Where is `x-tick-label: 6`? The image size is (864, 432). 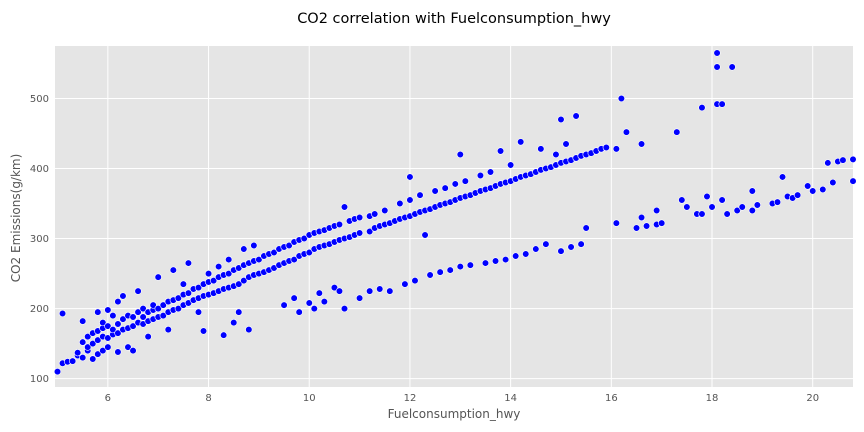 x-tick-label: 6 is located at coordinates (108, 398).